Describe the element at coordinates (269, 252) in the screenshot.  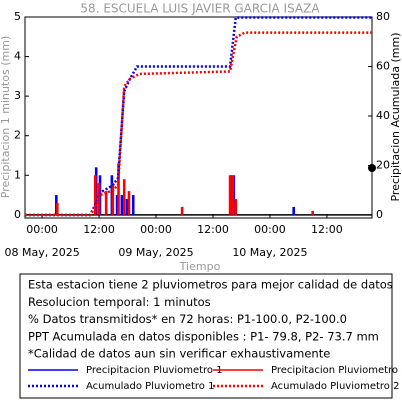
I see `date-tick-label: 10 May, 2025` at that location.